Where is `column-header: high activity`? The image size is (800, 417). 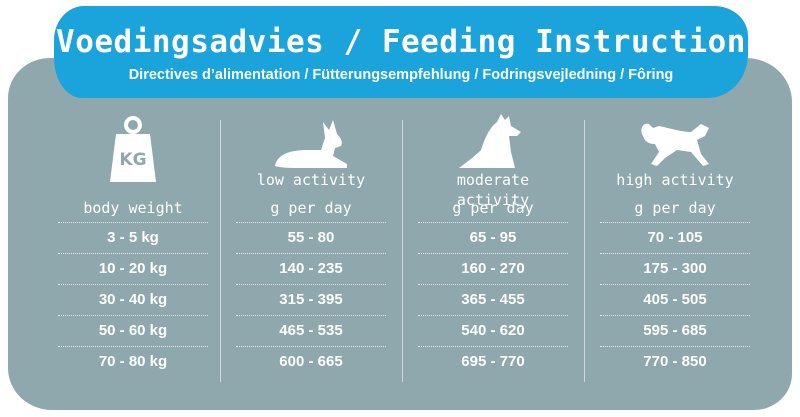
column-header: high activity is located at coordinates (675, 180).